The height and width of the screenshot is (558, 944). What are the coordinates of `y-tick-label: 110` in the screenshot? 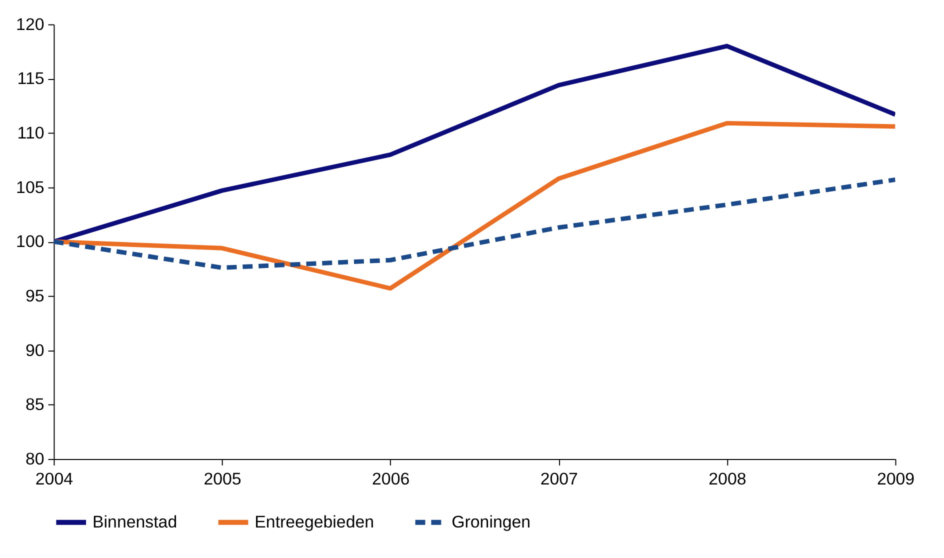 It's located at (30, 132).